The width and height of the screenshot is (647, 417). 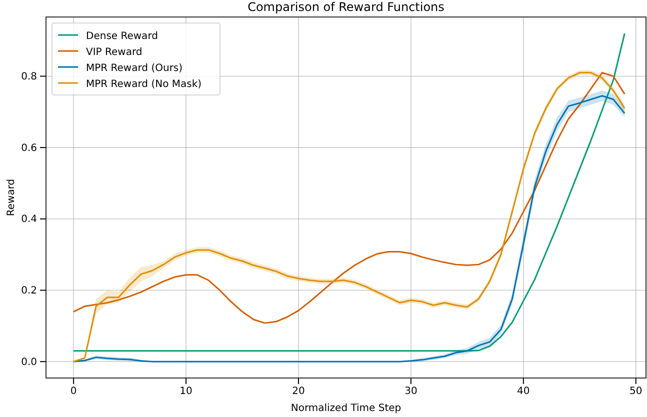 What do you see at coordinates (346, 7) in the screenshot?
I see `chart-title: Comparison of Reward Functions` at bounding box center [346, 7].